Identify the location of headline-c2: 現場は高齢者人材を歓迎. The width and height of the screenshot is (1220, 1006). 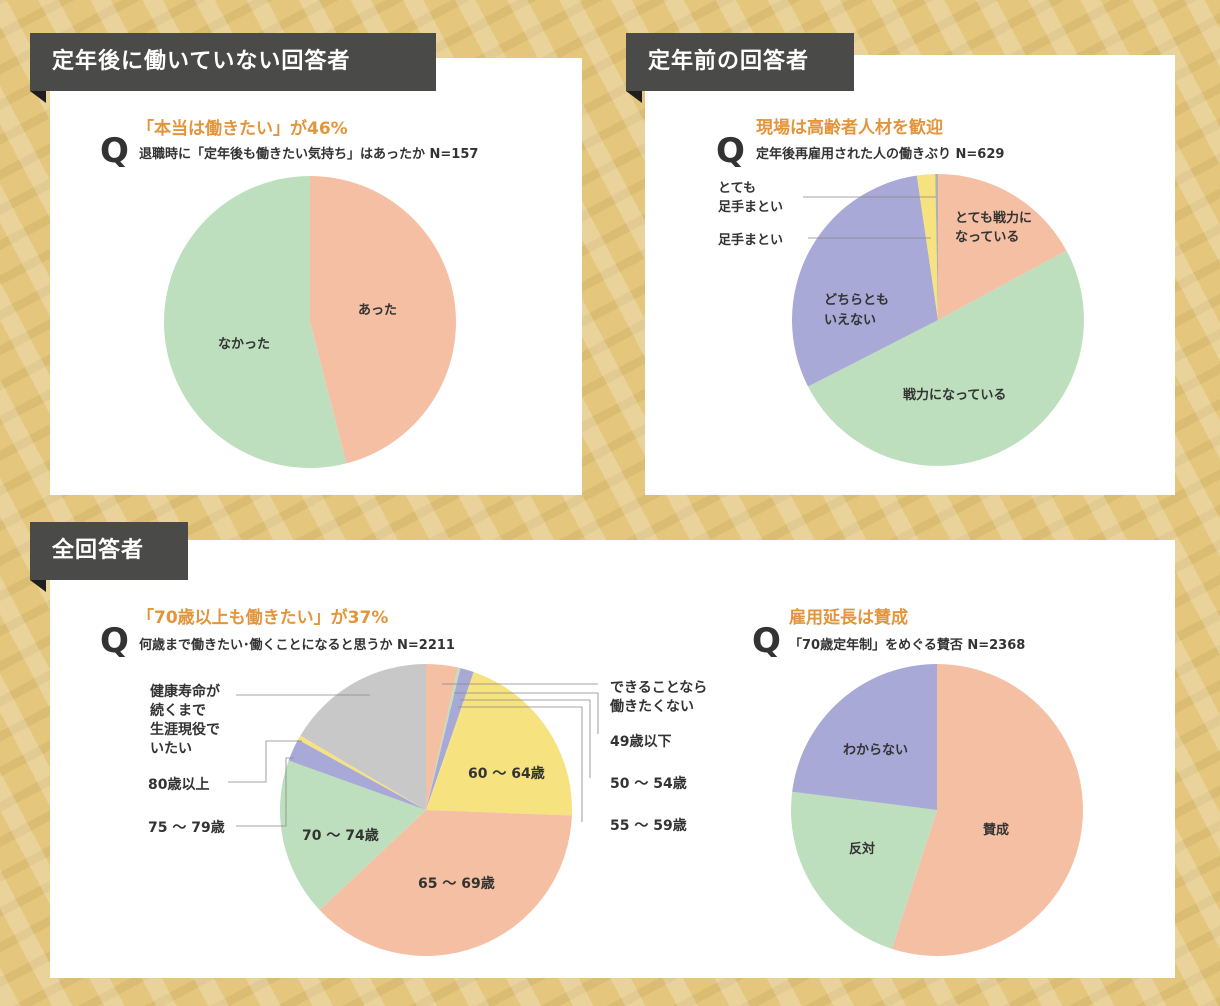
(849, 128).